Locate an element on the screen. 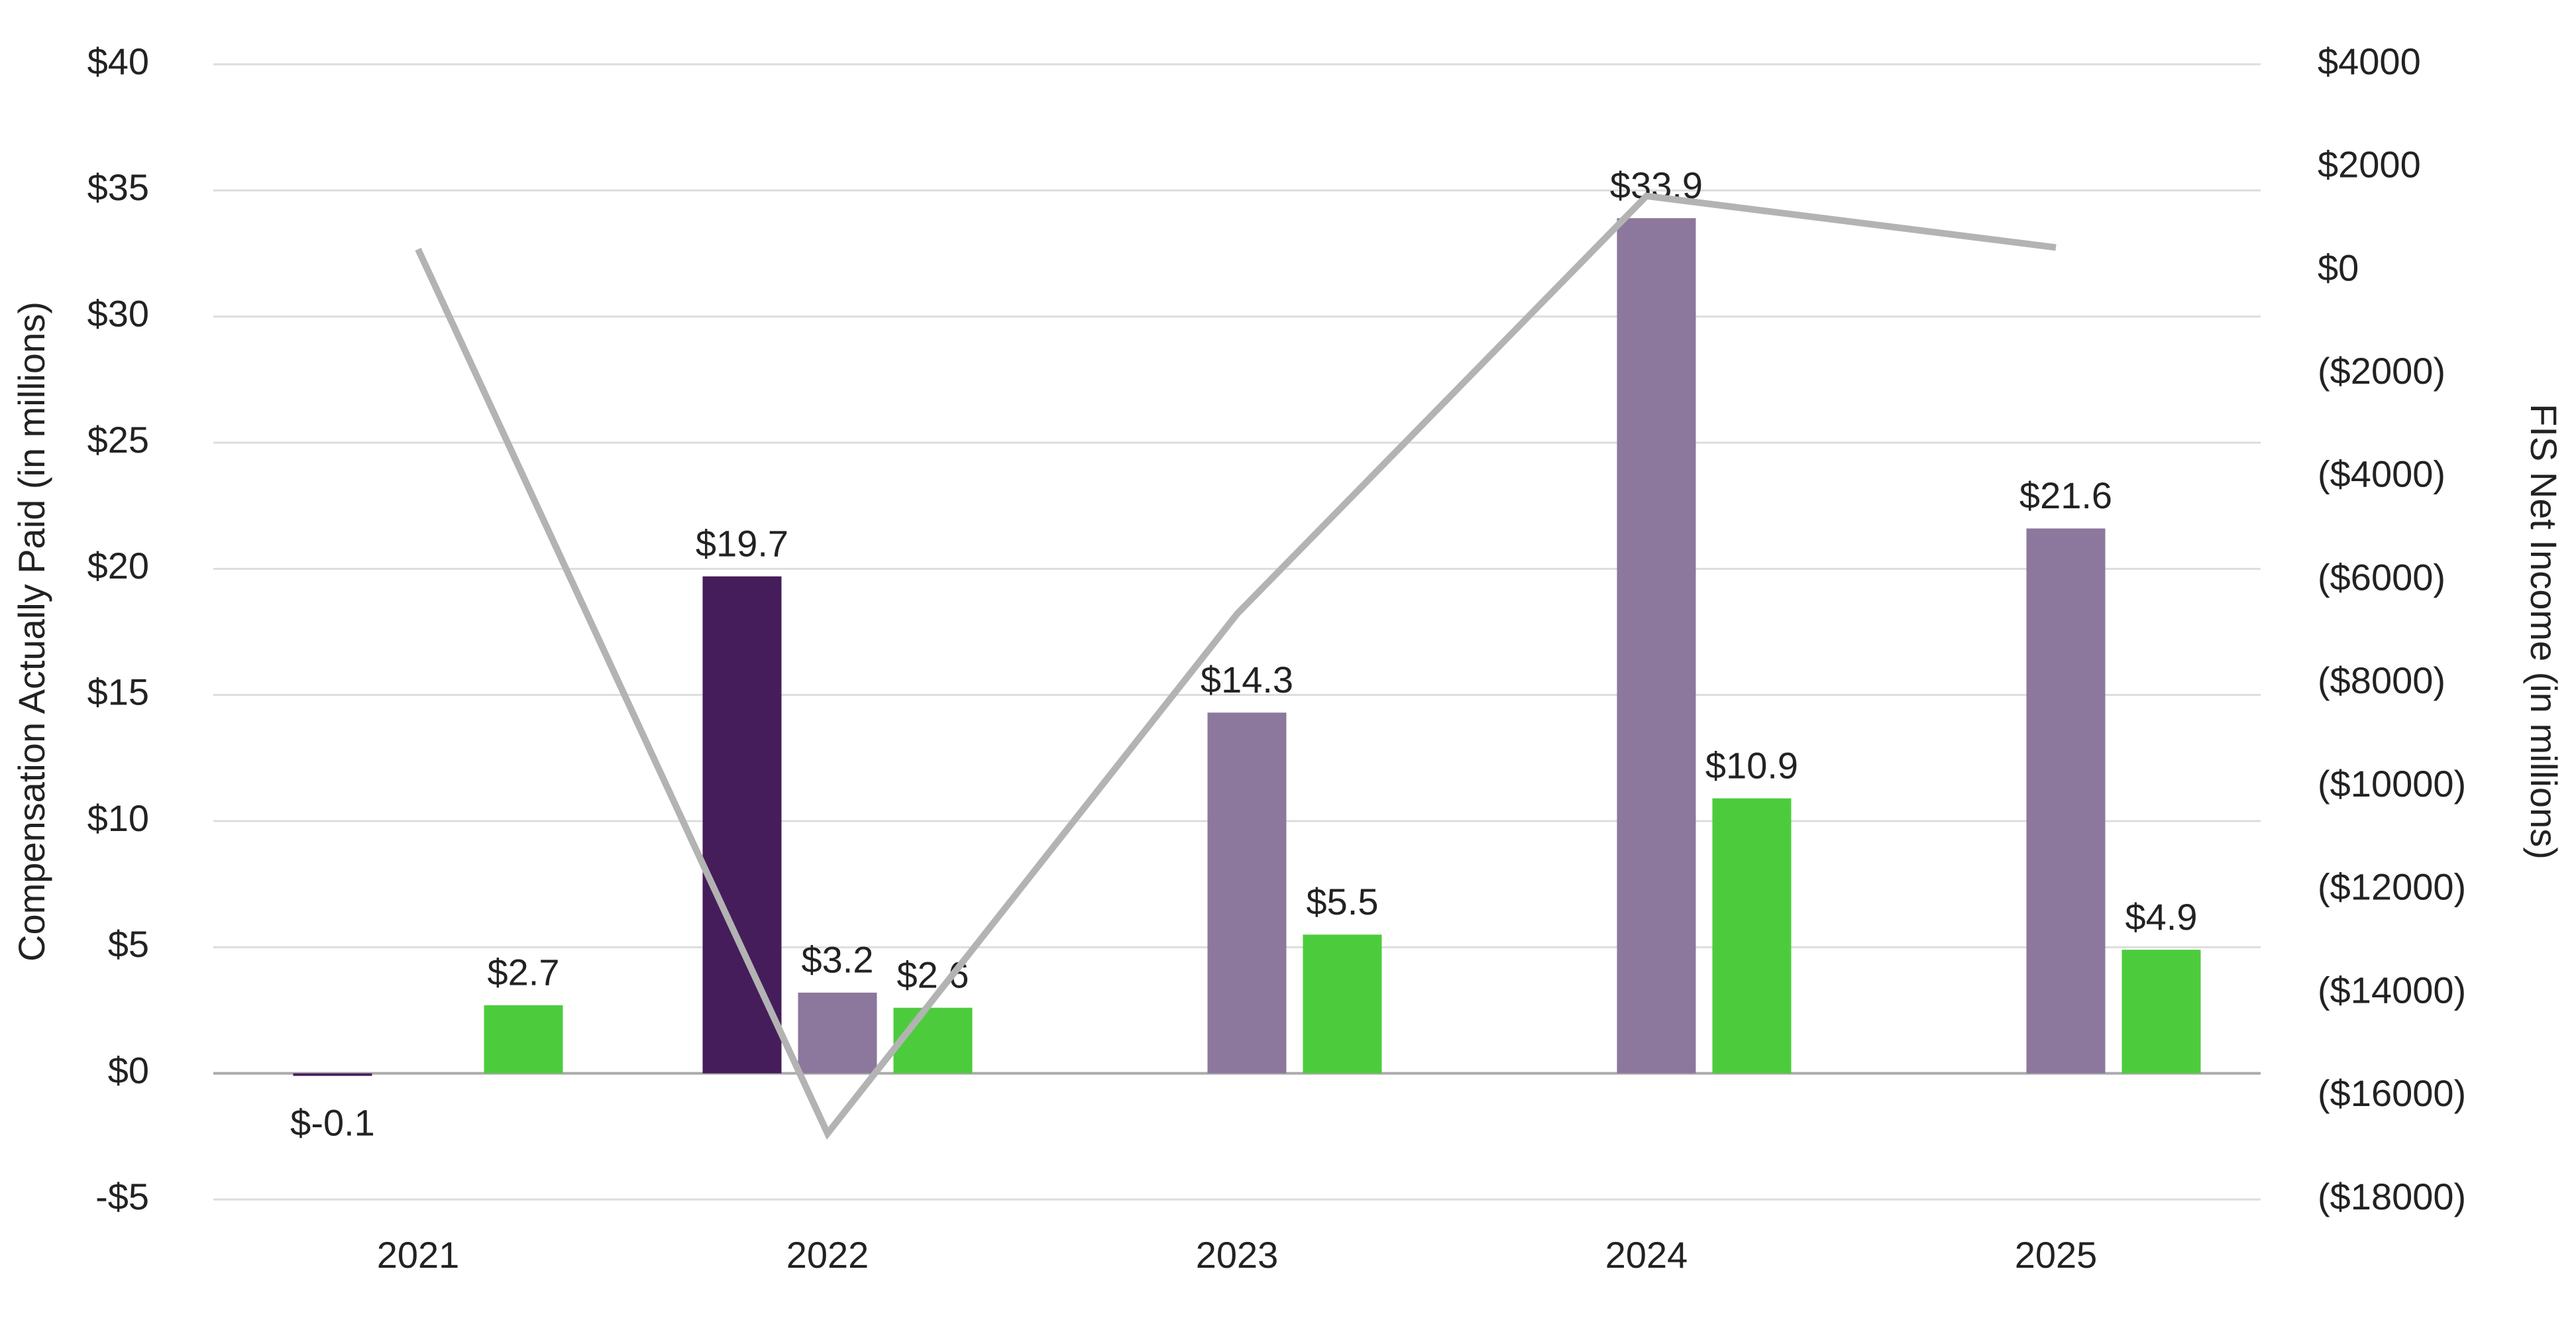  value-label: $19.7 is located at coordinates (742, 544).